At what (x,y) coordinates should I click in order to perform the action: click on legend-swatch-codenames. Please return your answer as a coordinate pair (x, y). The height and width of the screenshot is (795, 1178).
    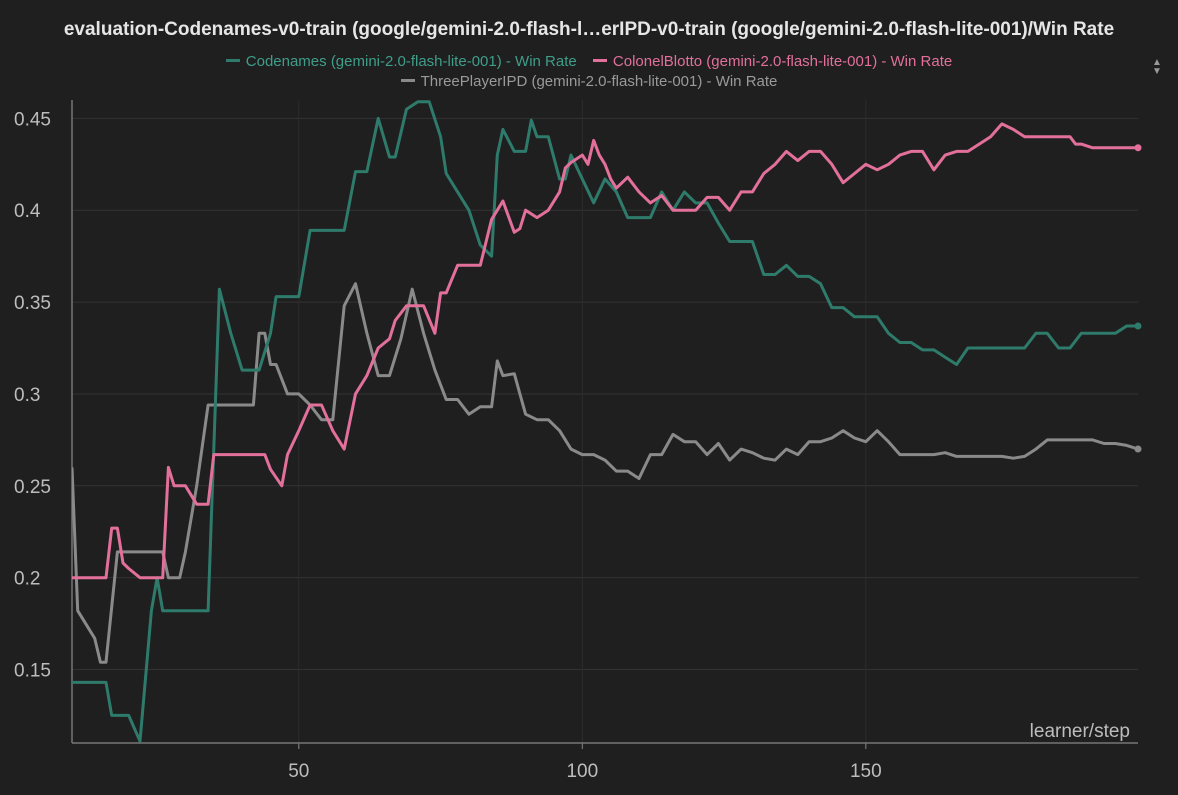
    Looking at the image, I should click on (232, 60).